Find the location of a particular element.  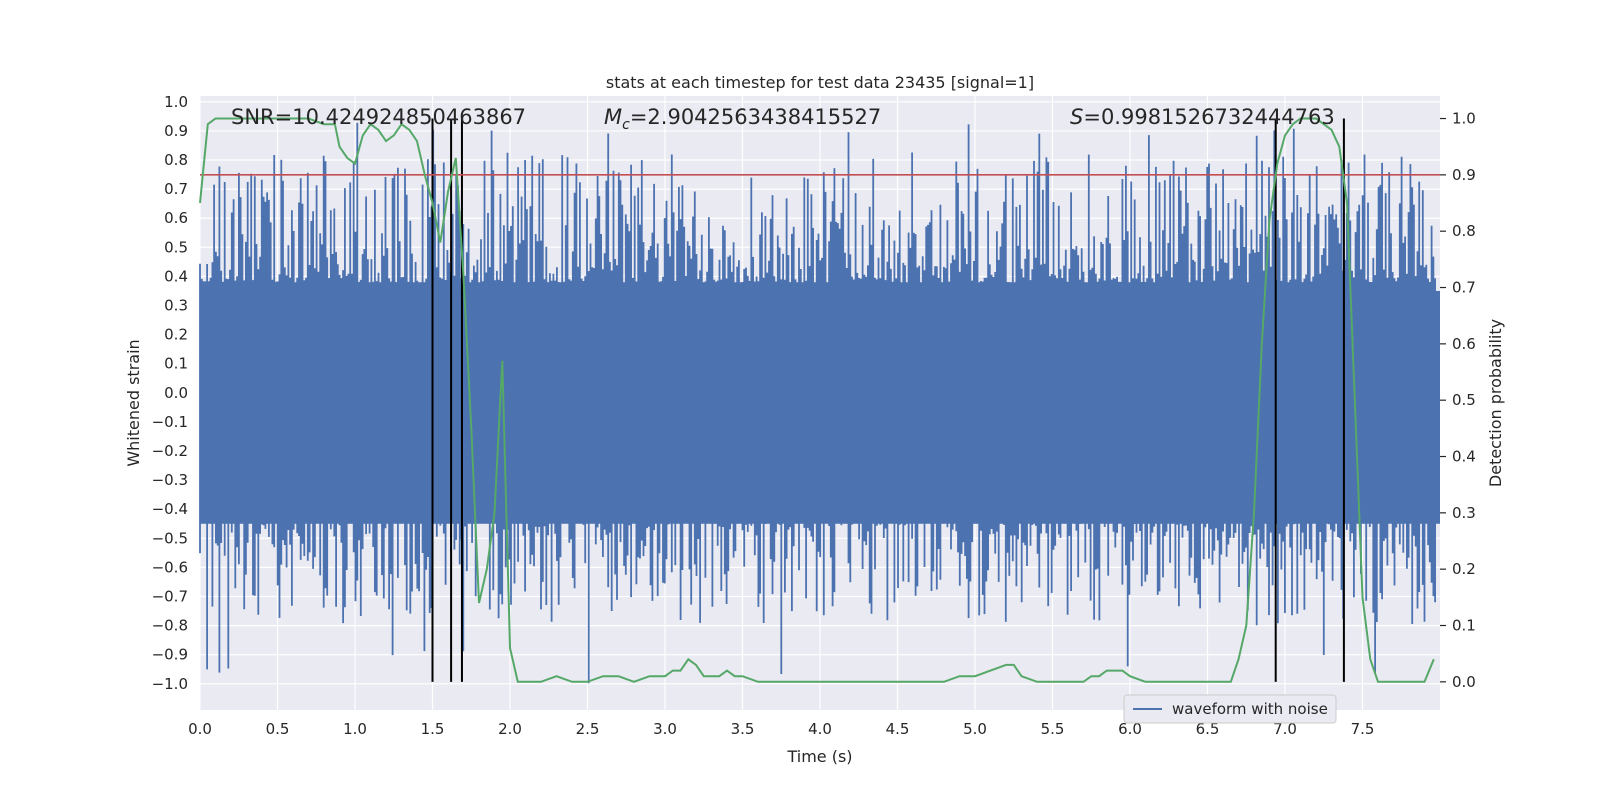

y-tick-label: 0.3 is located at coordinates (176, 306).